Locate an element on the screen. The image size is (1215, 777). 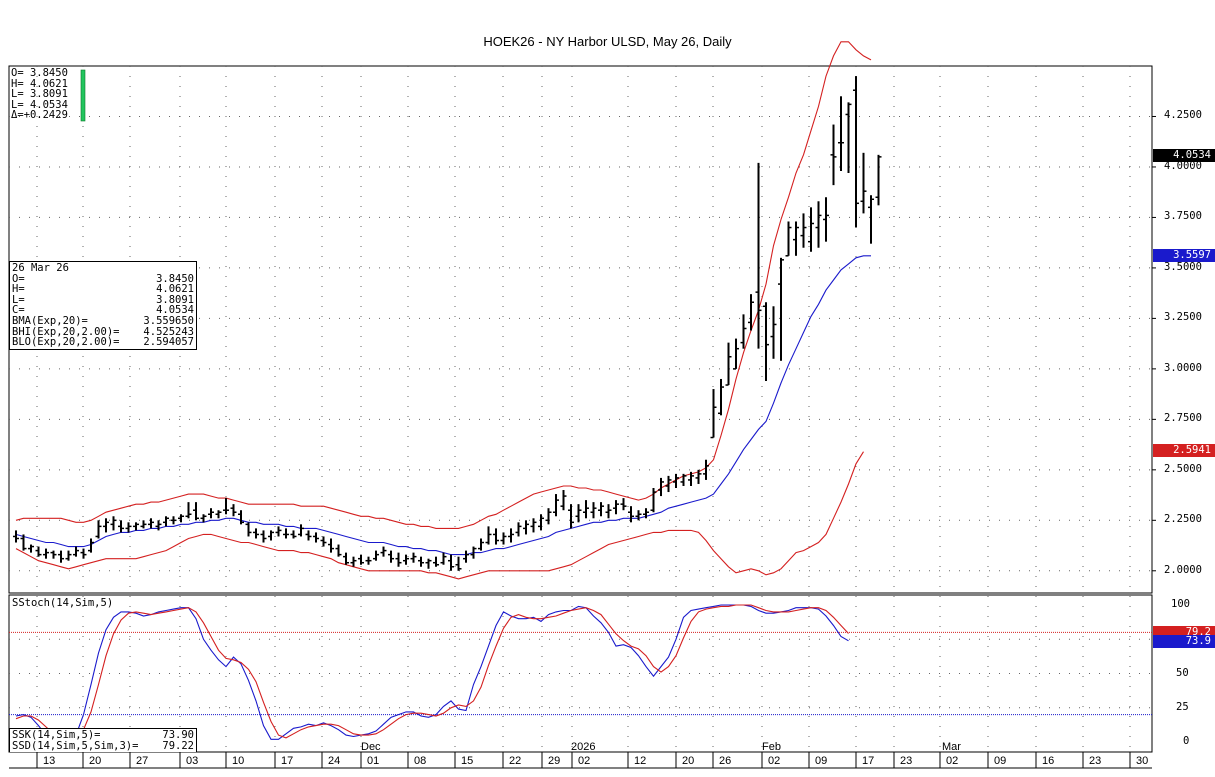
stoch-legend-row: SSK(14,Sim,5)= 73.90 is located at coordinates (103, 735).